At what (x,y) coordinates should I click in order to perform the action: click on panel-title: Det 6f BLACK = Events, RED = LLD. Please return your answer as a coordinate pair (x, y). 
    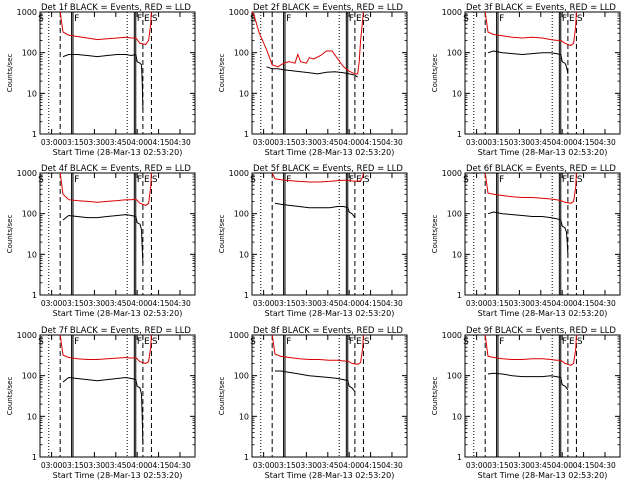
    Looking at the image, I should click on (541, 169).